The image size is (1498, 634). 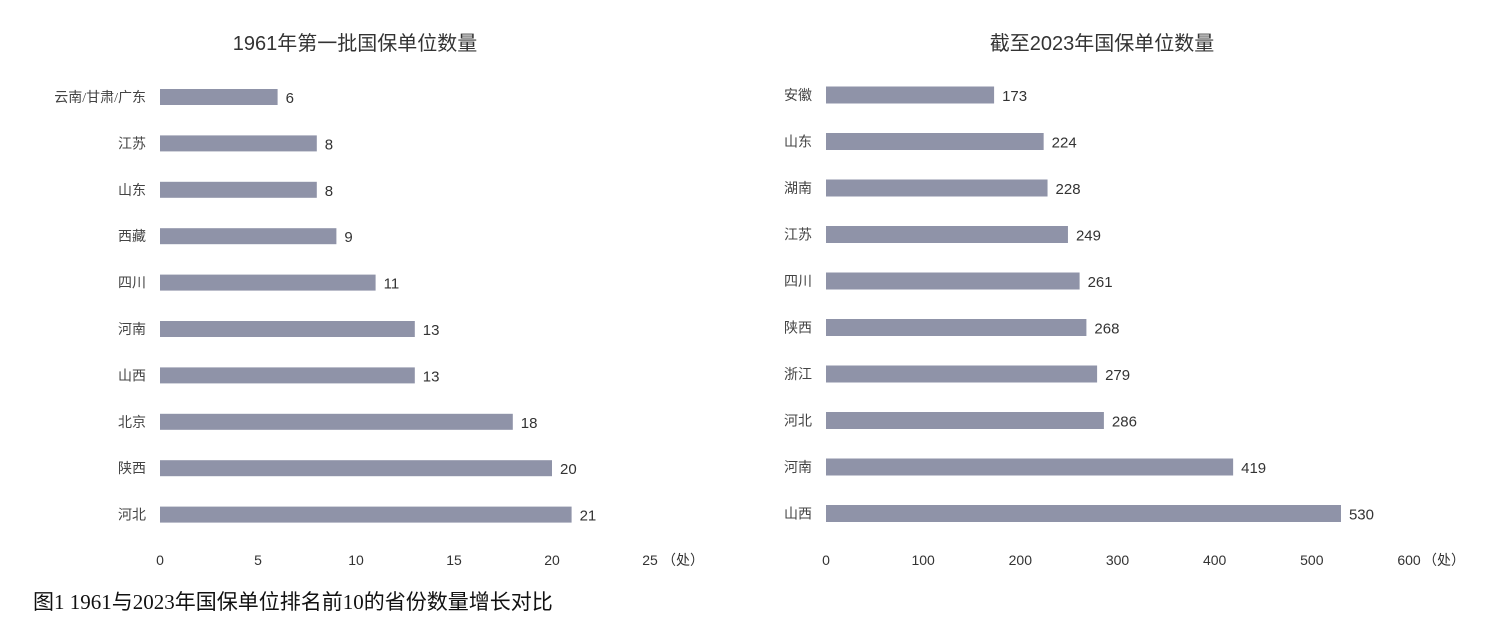 I want to click on value-label: 261, so click(x=1100, y=282).